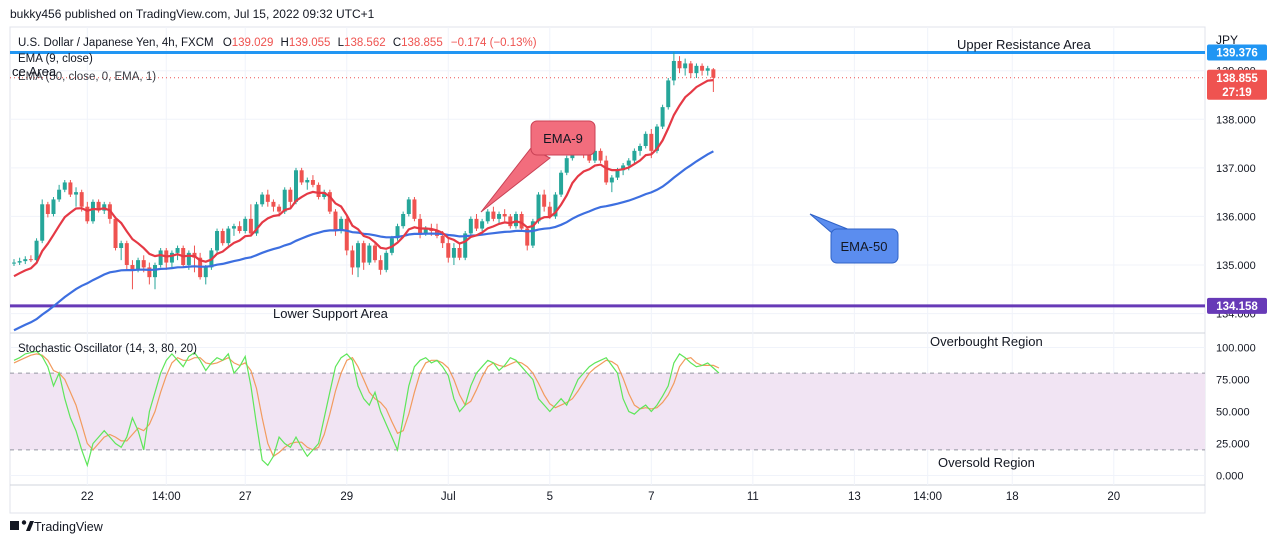 This screenshot has width=1280, height=546. What do you see at coordinates (397, 43) in the screenshot?
I see `legend-c-label: C` at bounding box center [397, 43].